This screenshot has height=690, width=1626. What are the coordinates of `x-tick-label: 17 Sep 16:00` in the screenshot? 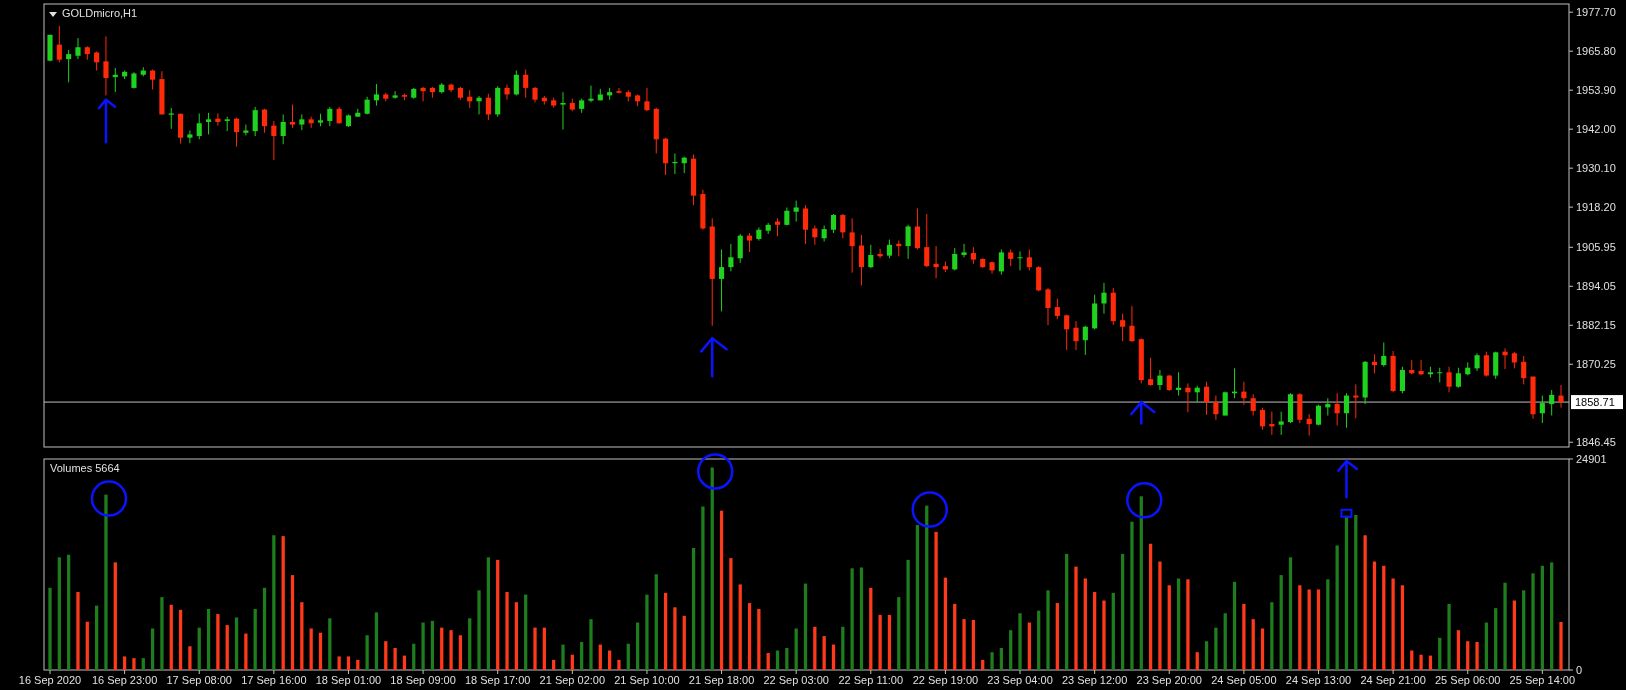 It's located at (274, 680).